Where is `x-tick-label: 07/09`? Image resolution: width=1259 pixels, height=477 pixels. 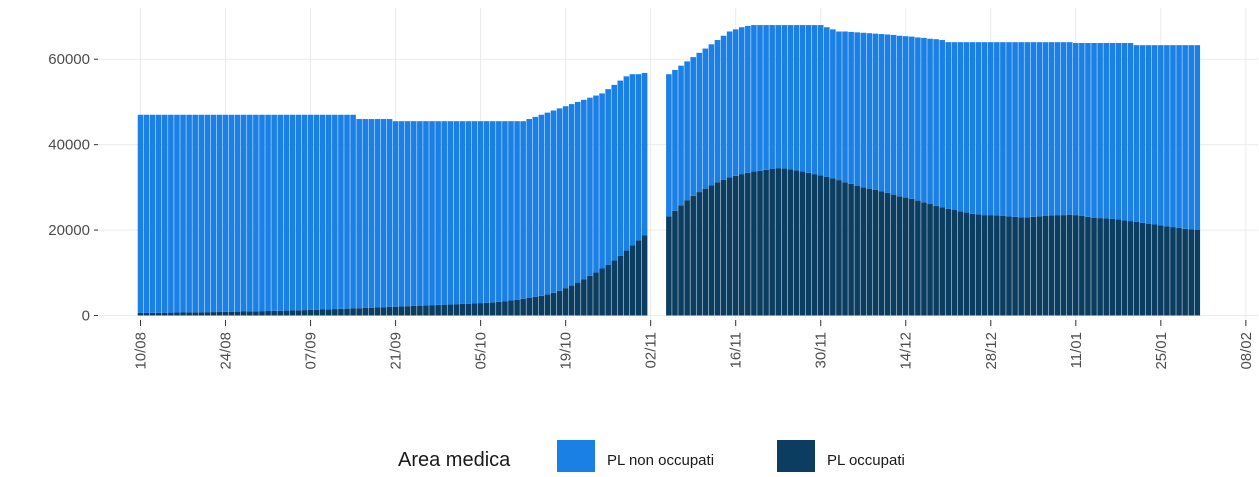
x-tick-label: 07/09 is located at coordinates (311, 351).